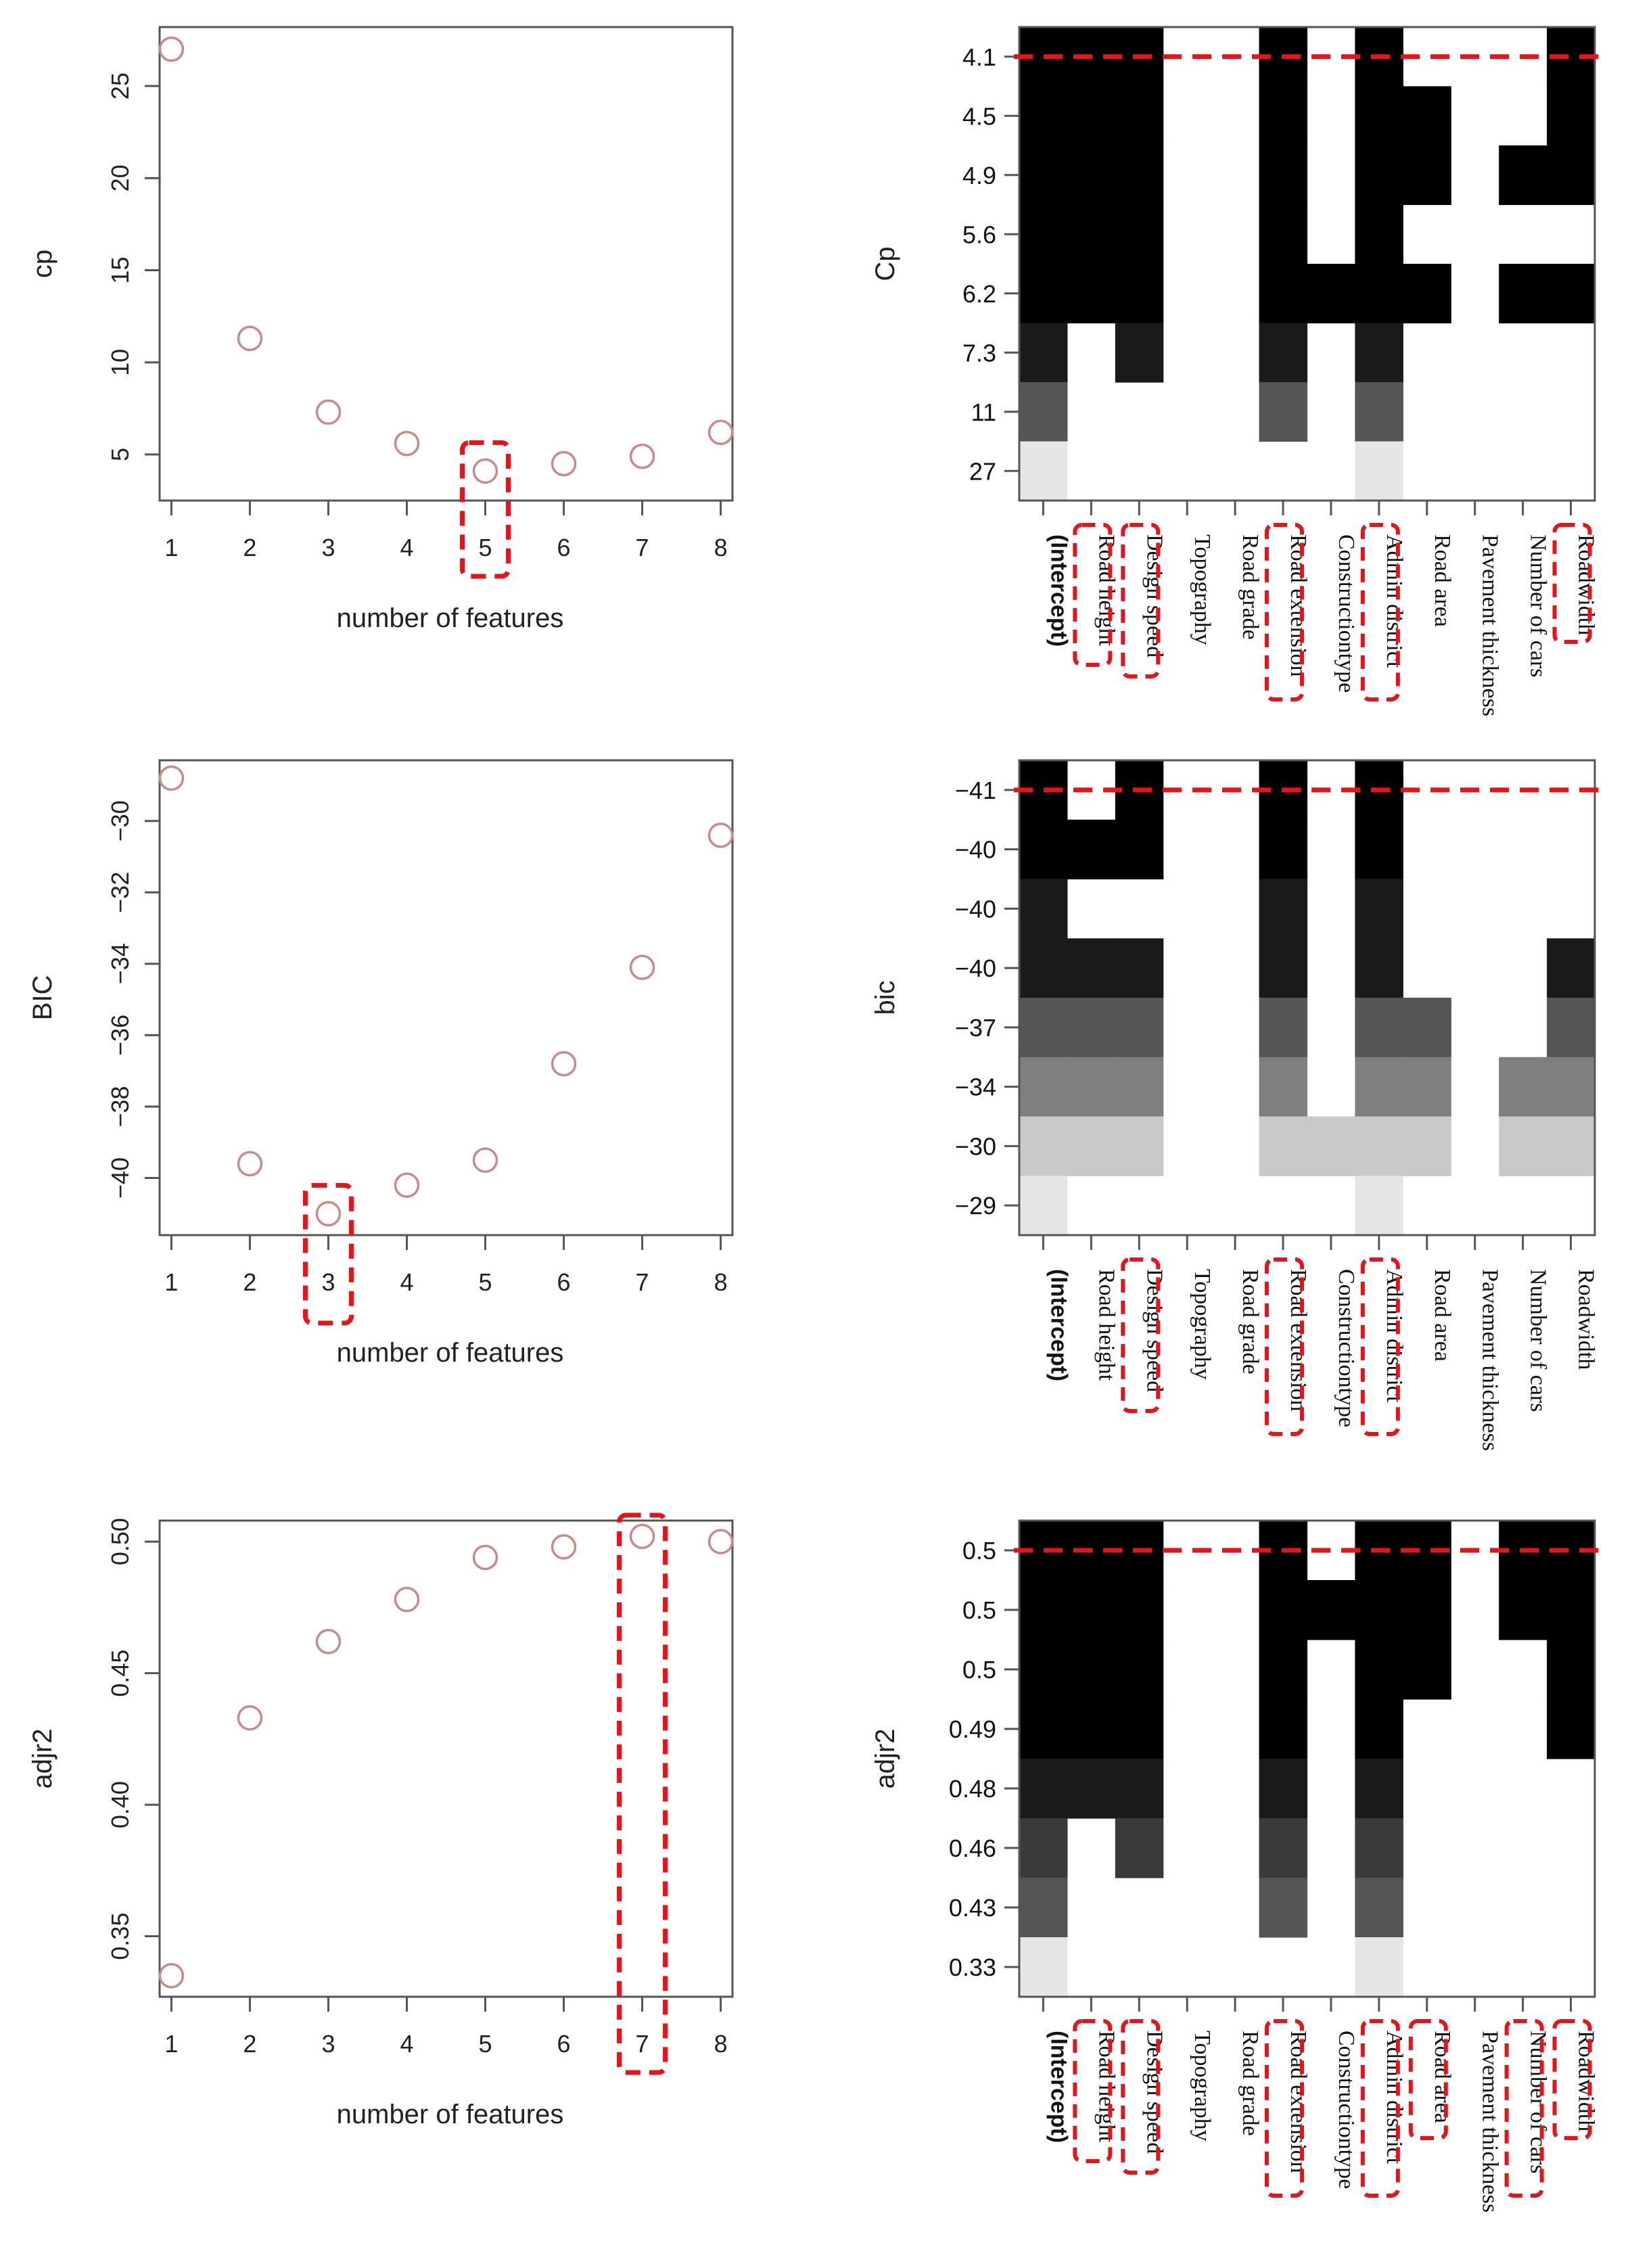 The width and height of the screenshot is (1632, 2268). I want to click on feature-label: Road height, so click(1106, 1325).